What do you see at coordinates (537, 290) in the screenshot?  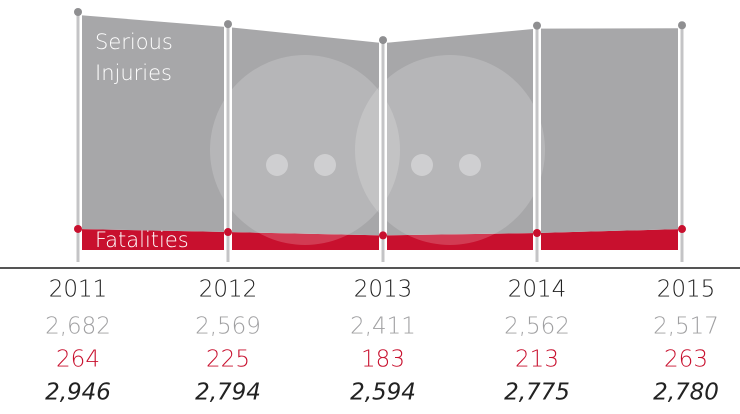 I see `year-label: 2014` at bounding box center [537, 290].